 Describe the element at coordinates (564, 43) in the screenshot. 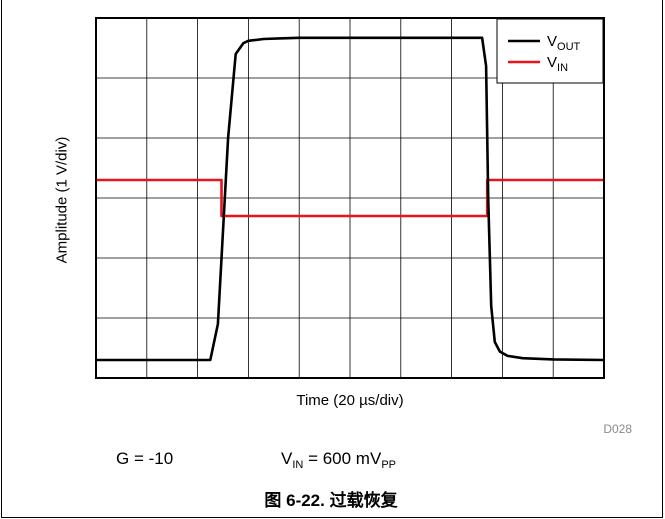

I see `legend-label-vout: VOUT` at that location.